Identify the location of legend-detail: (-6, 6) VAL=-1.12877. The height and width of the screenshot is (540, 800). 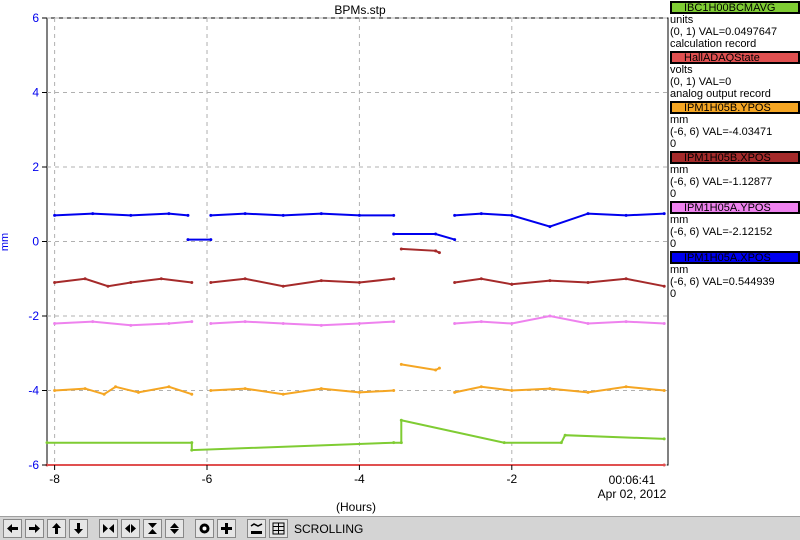
(721, 182).